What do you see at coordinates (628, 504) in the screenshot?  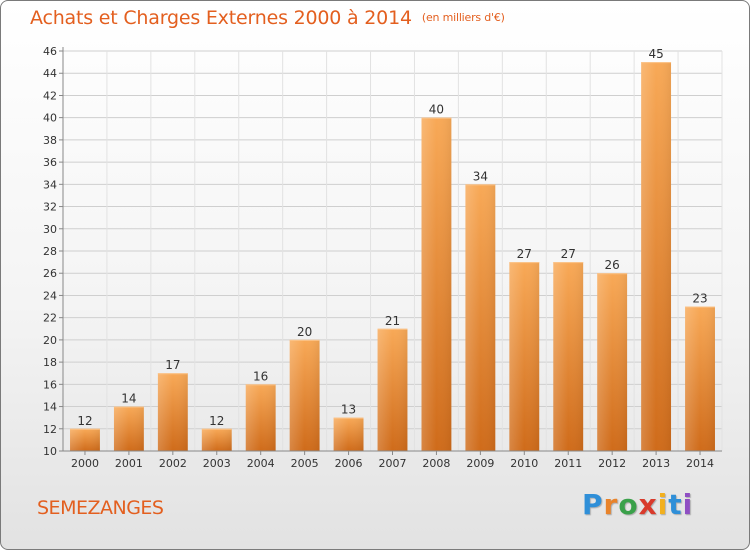 I see `brand-letter: o` at bounding box center [628, 504].